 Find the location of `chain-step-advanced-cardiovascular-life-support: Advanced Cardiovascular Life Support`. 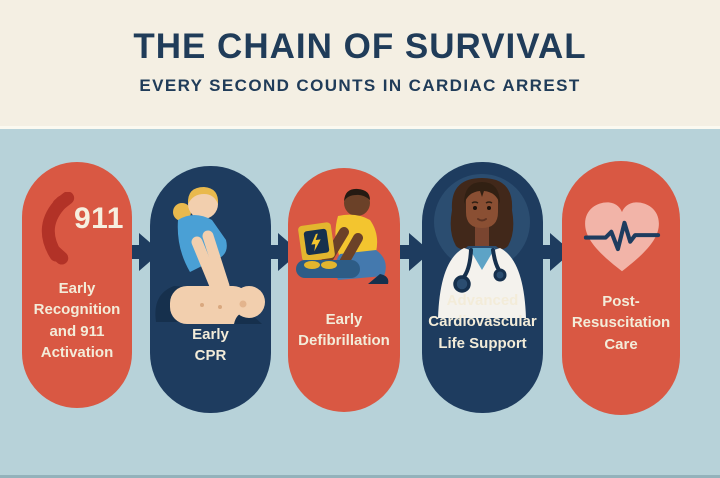

chain-step-advanced-cardiovascular-life-support: Advanced Cardiovascular Life Support is located at coordinates (482, 287).